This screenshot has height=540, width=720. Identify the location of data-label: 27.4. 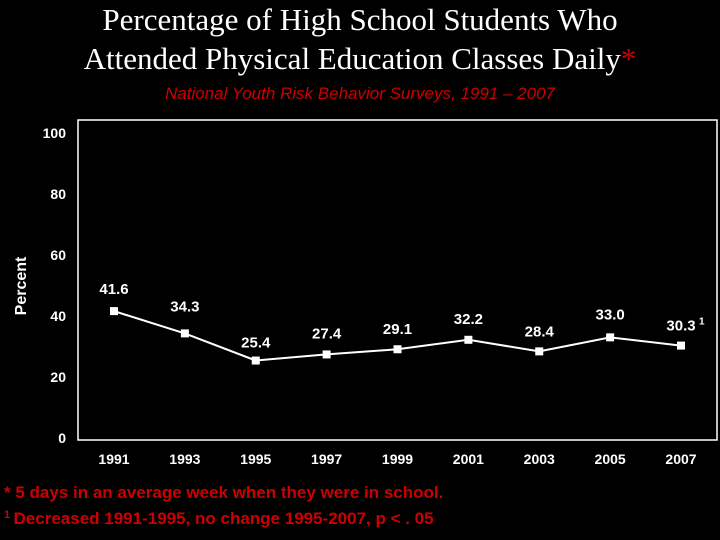
(327, 333).